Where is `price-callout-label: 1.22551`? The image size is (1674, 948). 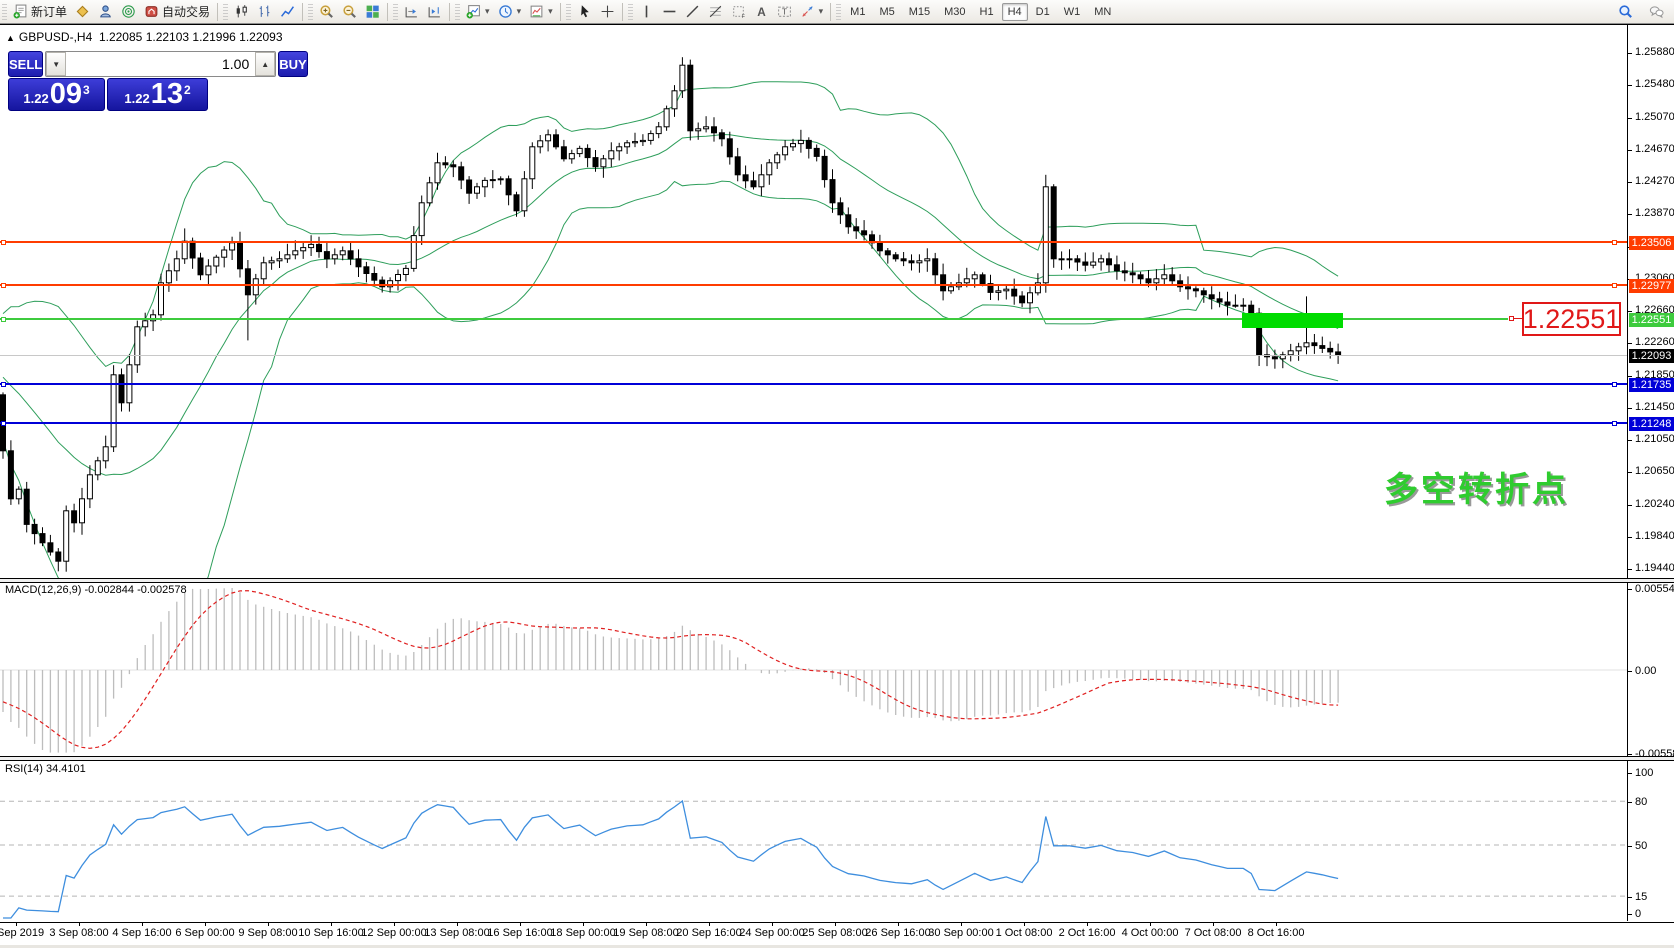
price-callout-label: 1.22551 is located at coordinates (1571, 319).